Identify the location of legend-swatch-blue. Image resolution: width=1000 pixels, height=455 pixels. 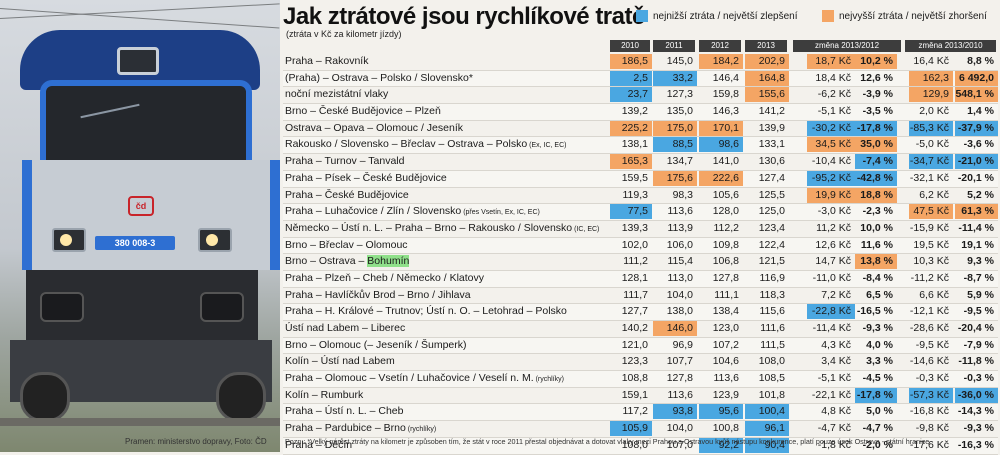
(642, 16).